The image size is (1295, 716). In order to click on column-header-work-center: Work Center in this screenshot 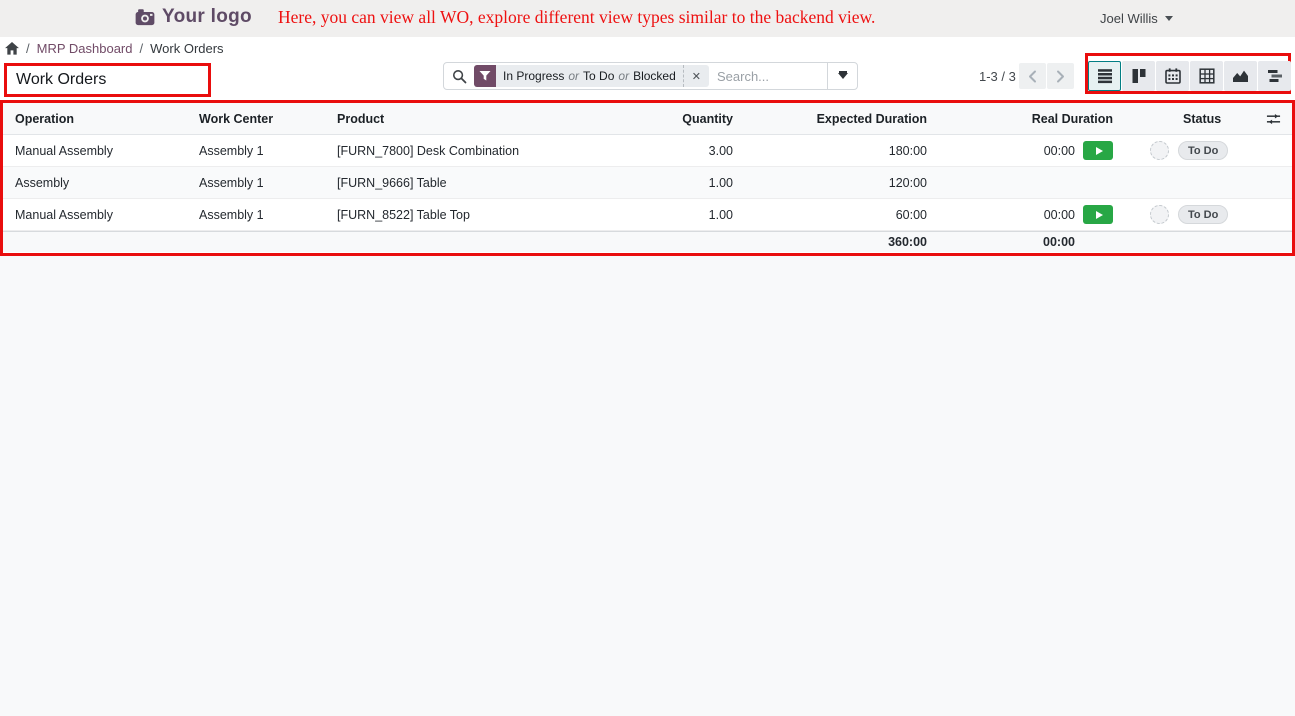, I will do `click(236, 118)`.